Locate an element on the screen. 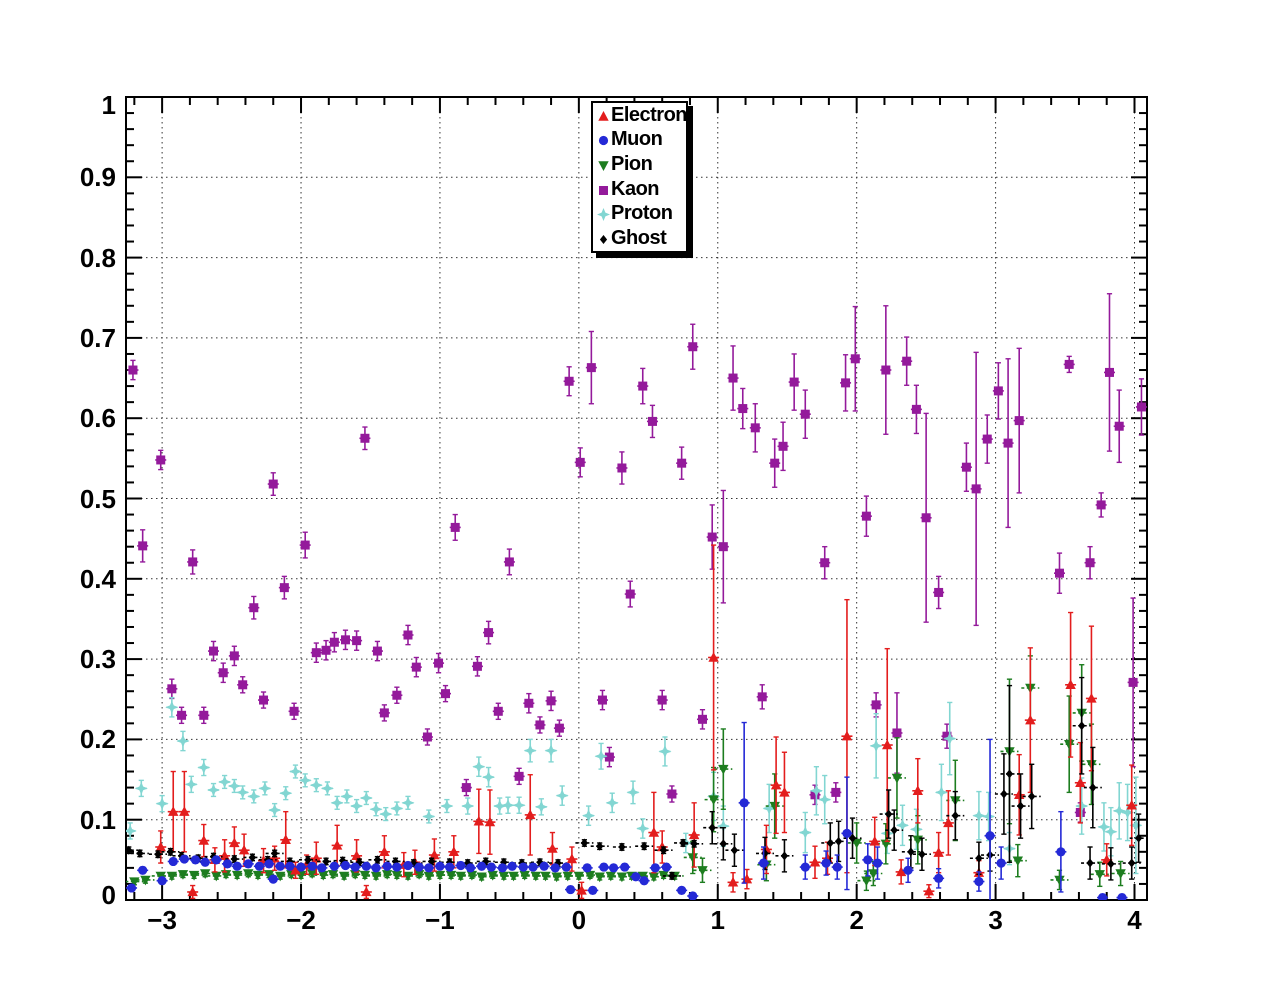 The width and height of the screenshot is (1276, 996). legend: Electron Muon Pion Kaon Proton Ghost is located at coordinates (639, 177).